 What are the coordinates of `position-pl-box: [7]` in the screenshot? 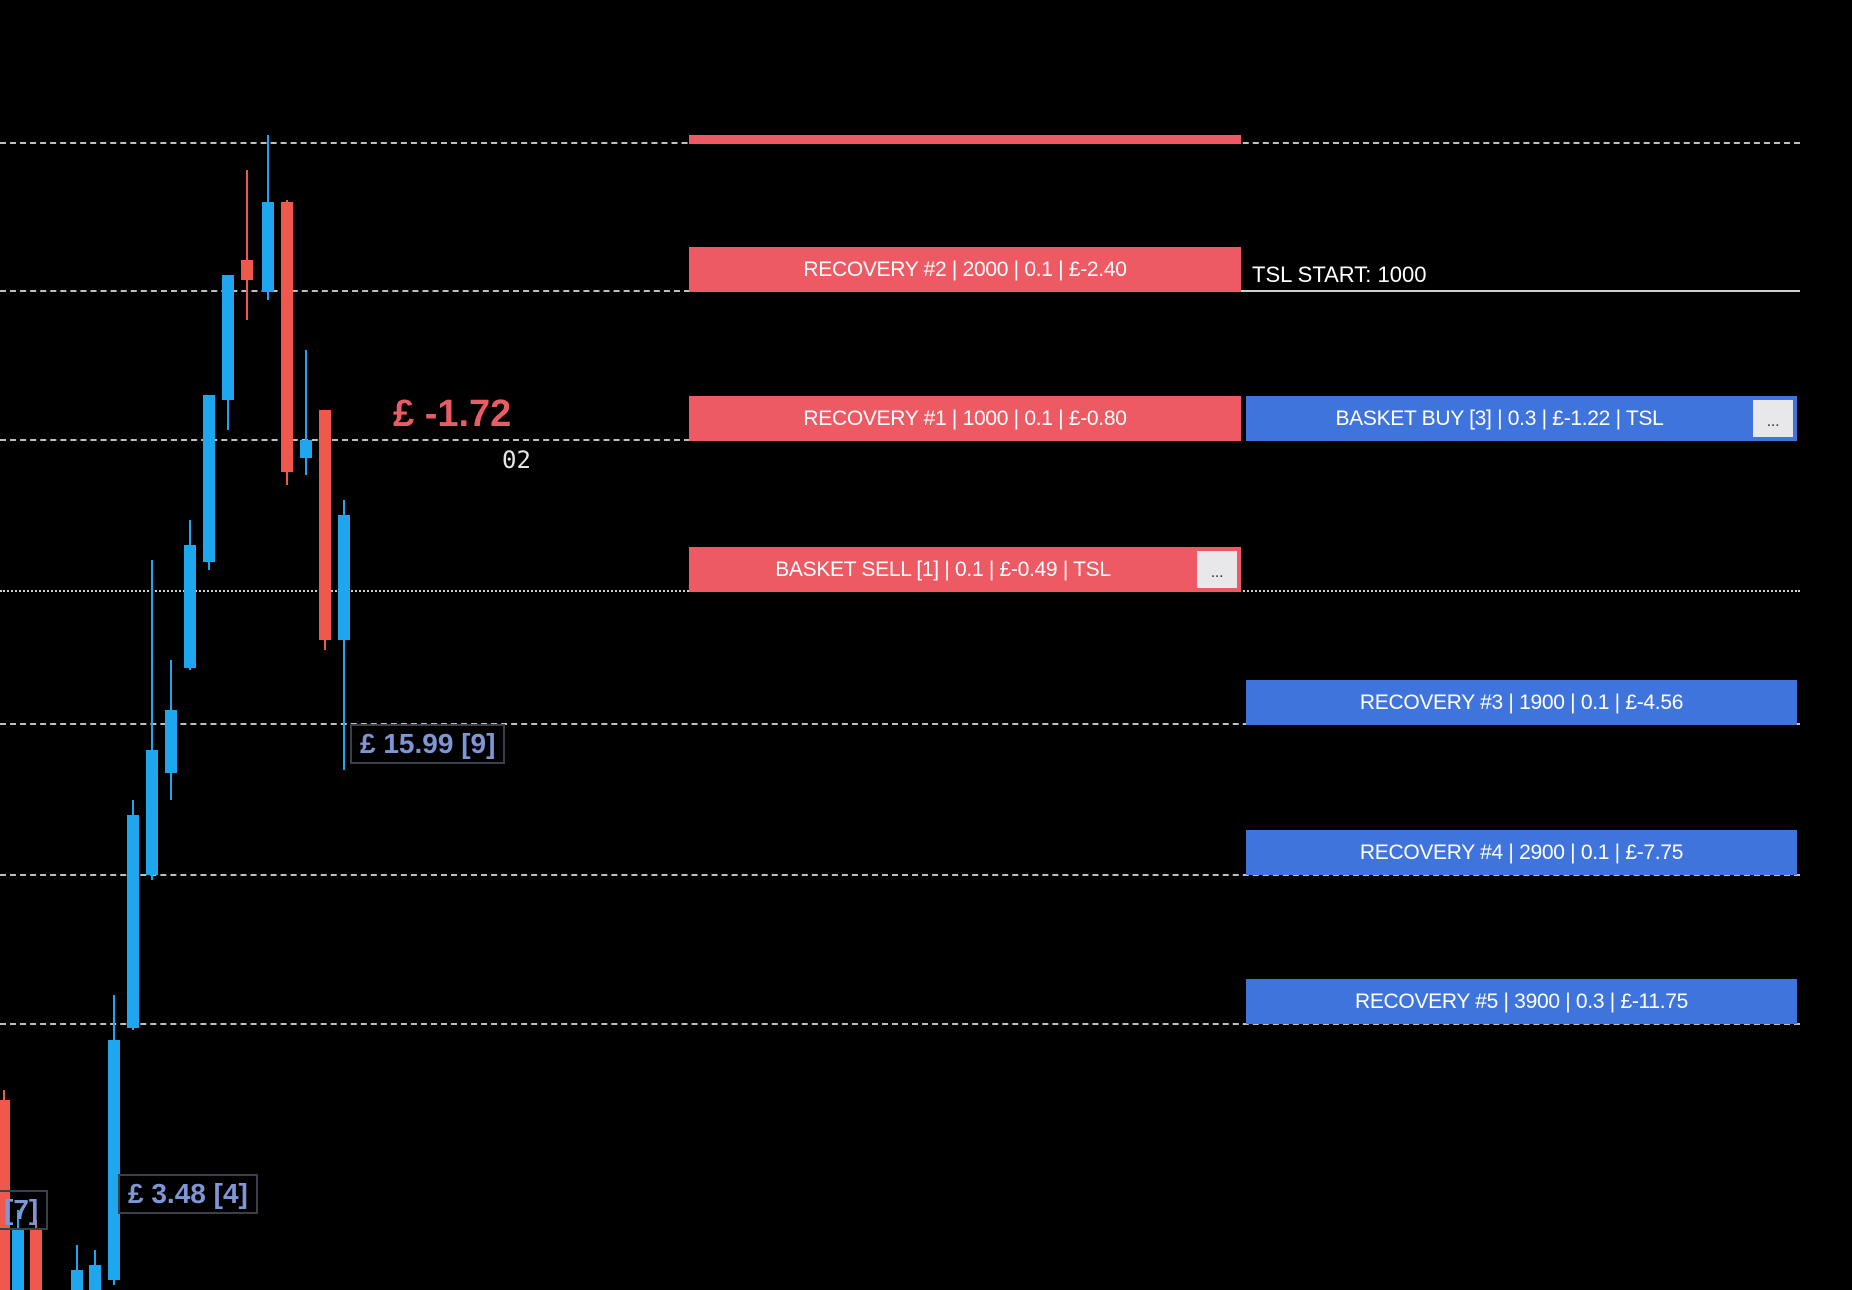 It's located at (24, 1210).